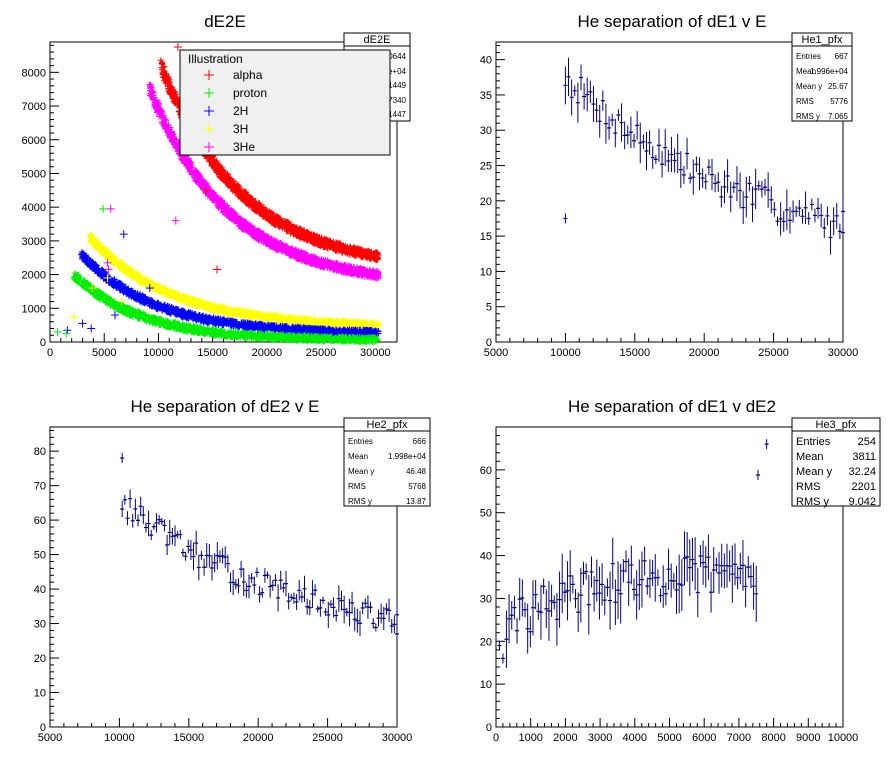  Describe the element at coordinates (321, 353) in the screenshot. I see `x-tick-label: 25000` at that location.